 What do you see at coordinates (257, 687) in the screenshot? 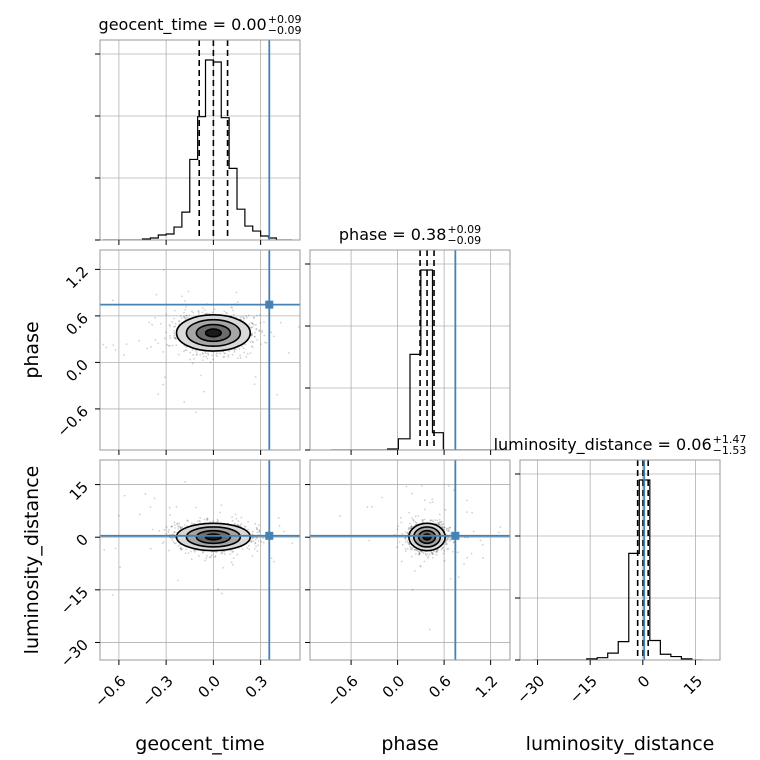
I see `tick-label-x-geocent_time: 0.3` at bounding box center [257, 687].